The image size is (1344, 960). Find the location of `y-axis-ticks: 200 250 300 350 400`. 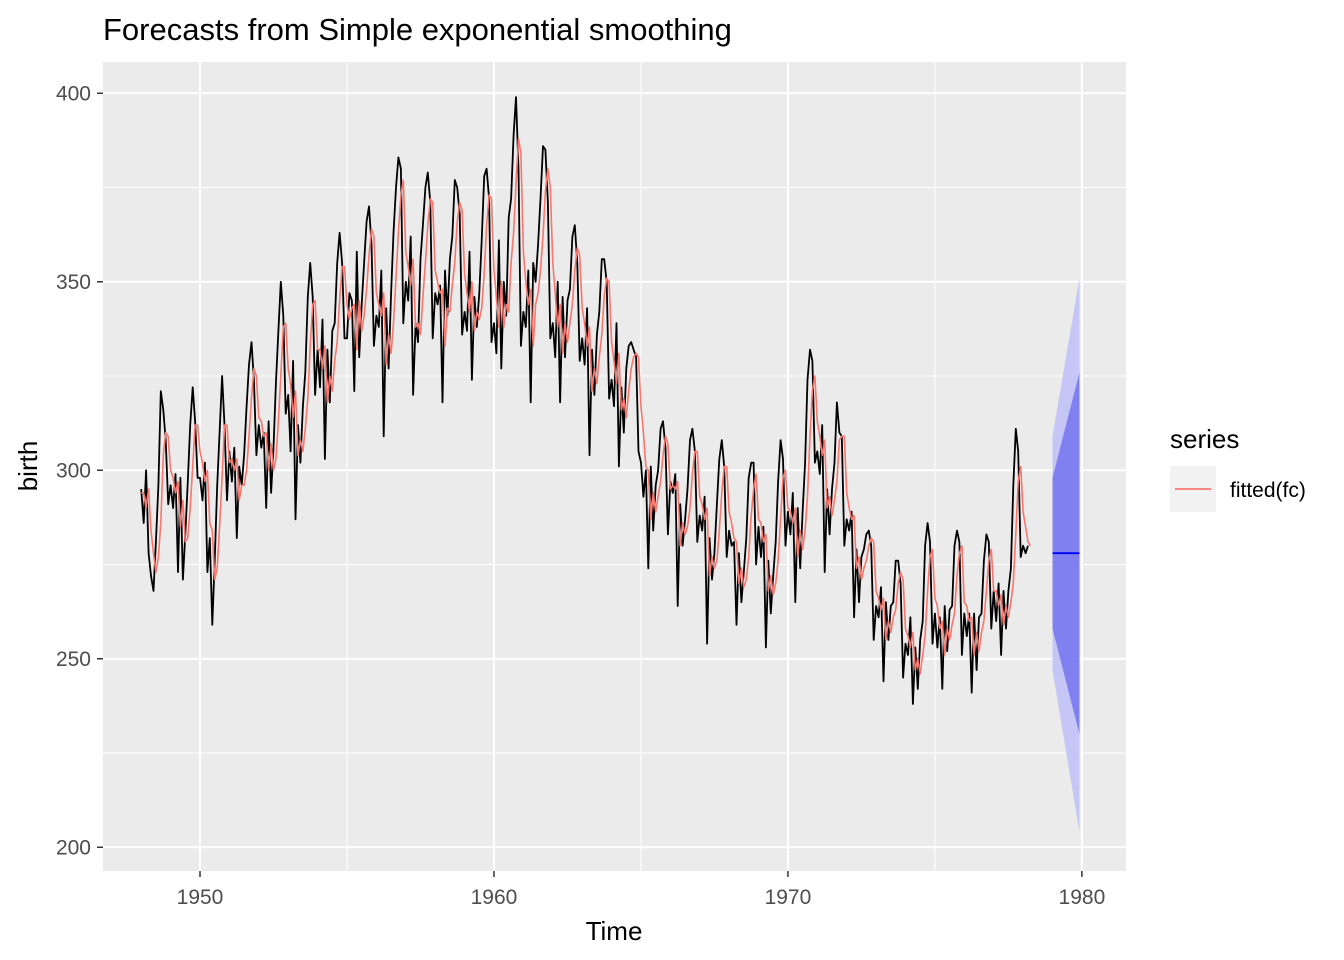

y-axis-ticks: 200 250 300 350 400 is located at coordinates (79, 470).